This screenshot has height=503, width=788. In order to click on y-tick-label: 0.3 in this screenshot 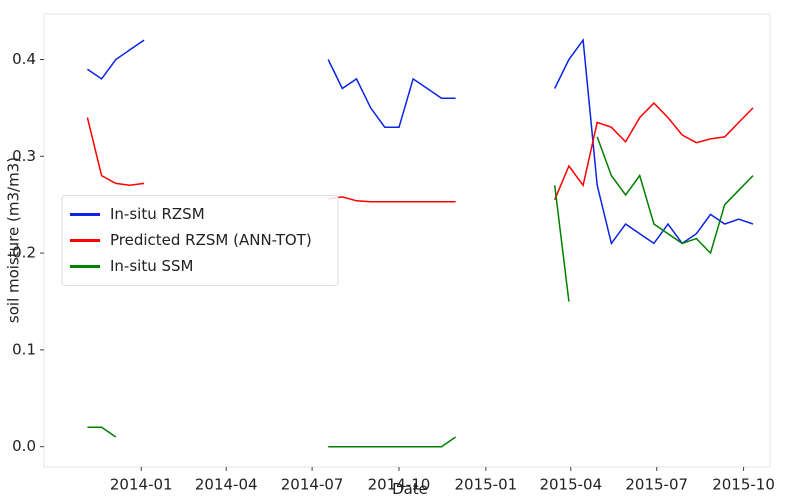, I will do `click(24, 156)`.